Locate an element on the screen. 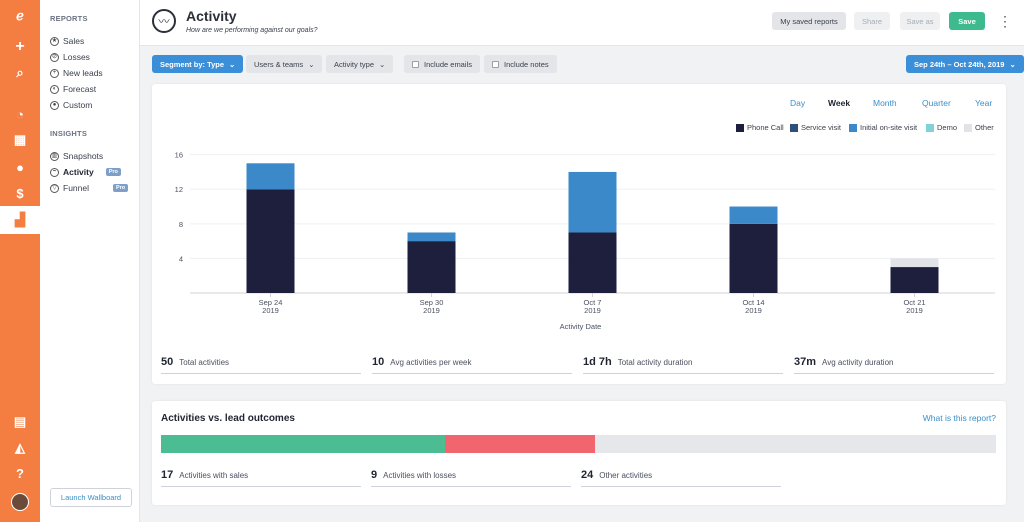  date-range-picker: Sep 24th – Oct 24th, 2019 ⌄ is located at coordinates (965, 64).